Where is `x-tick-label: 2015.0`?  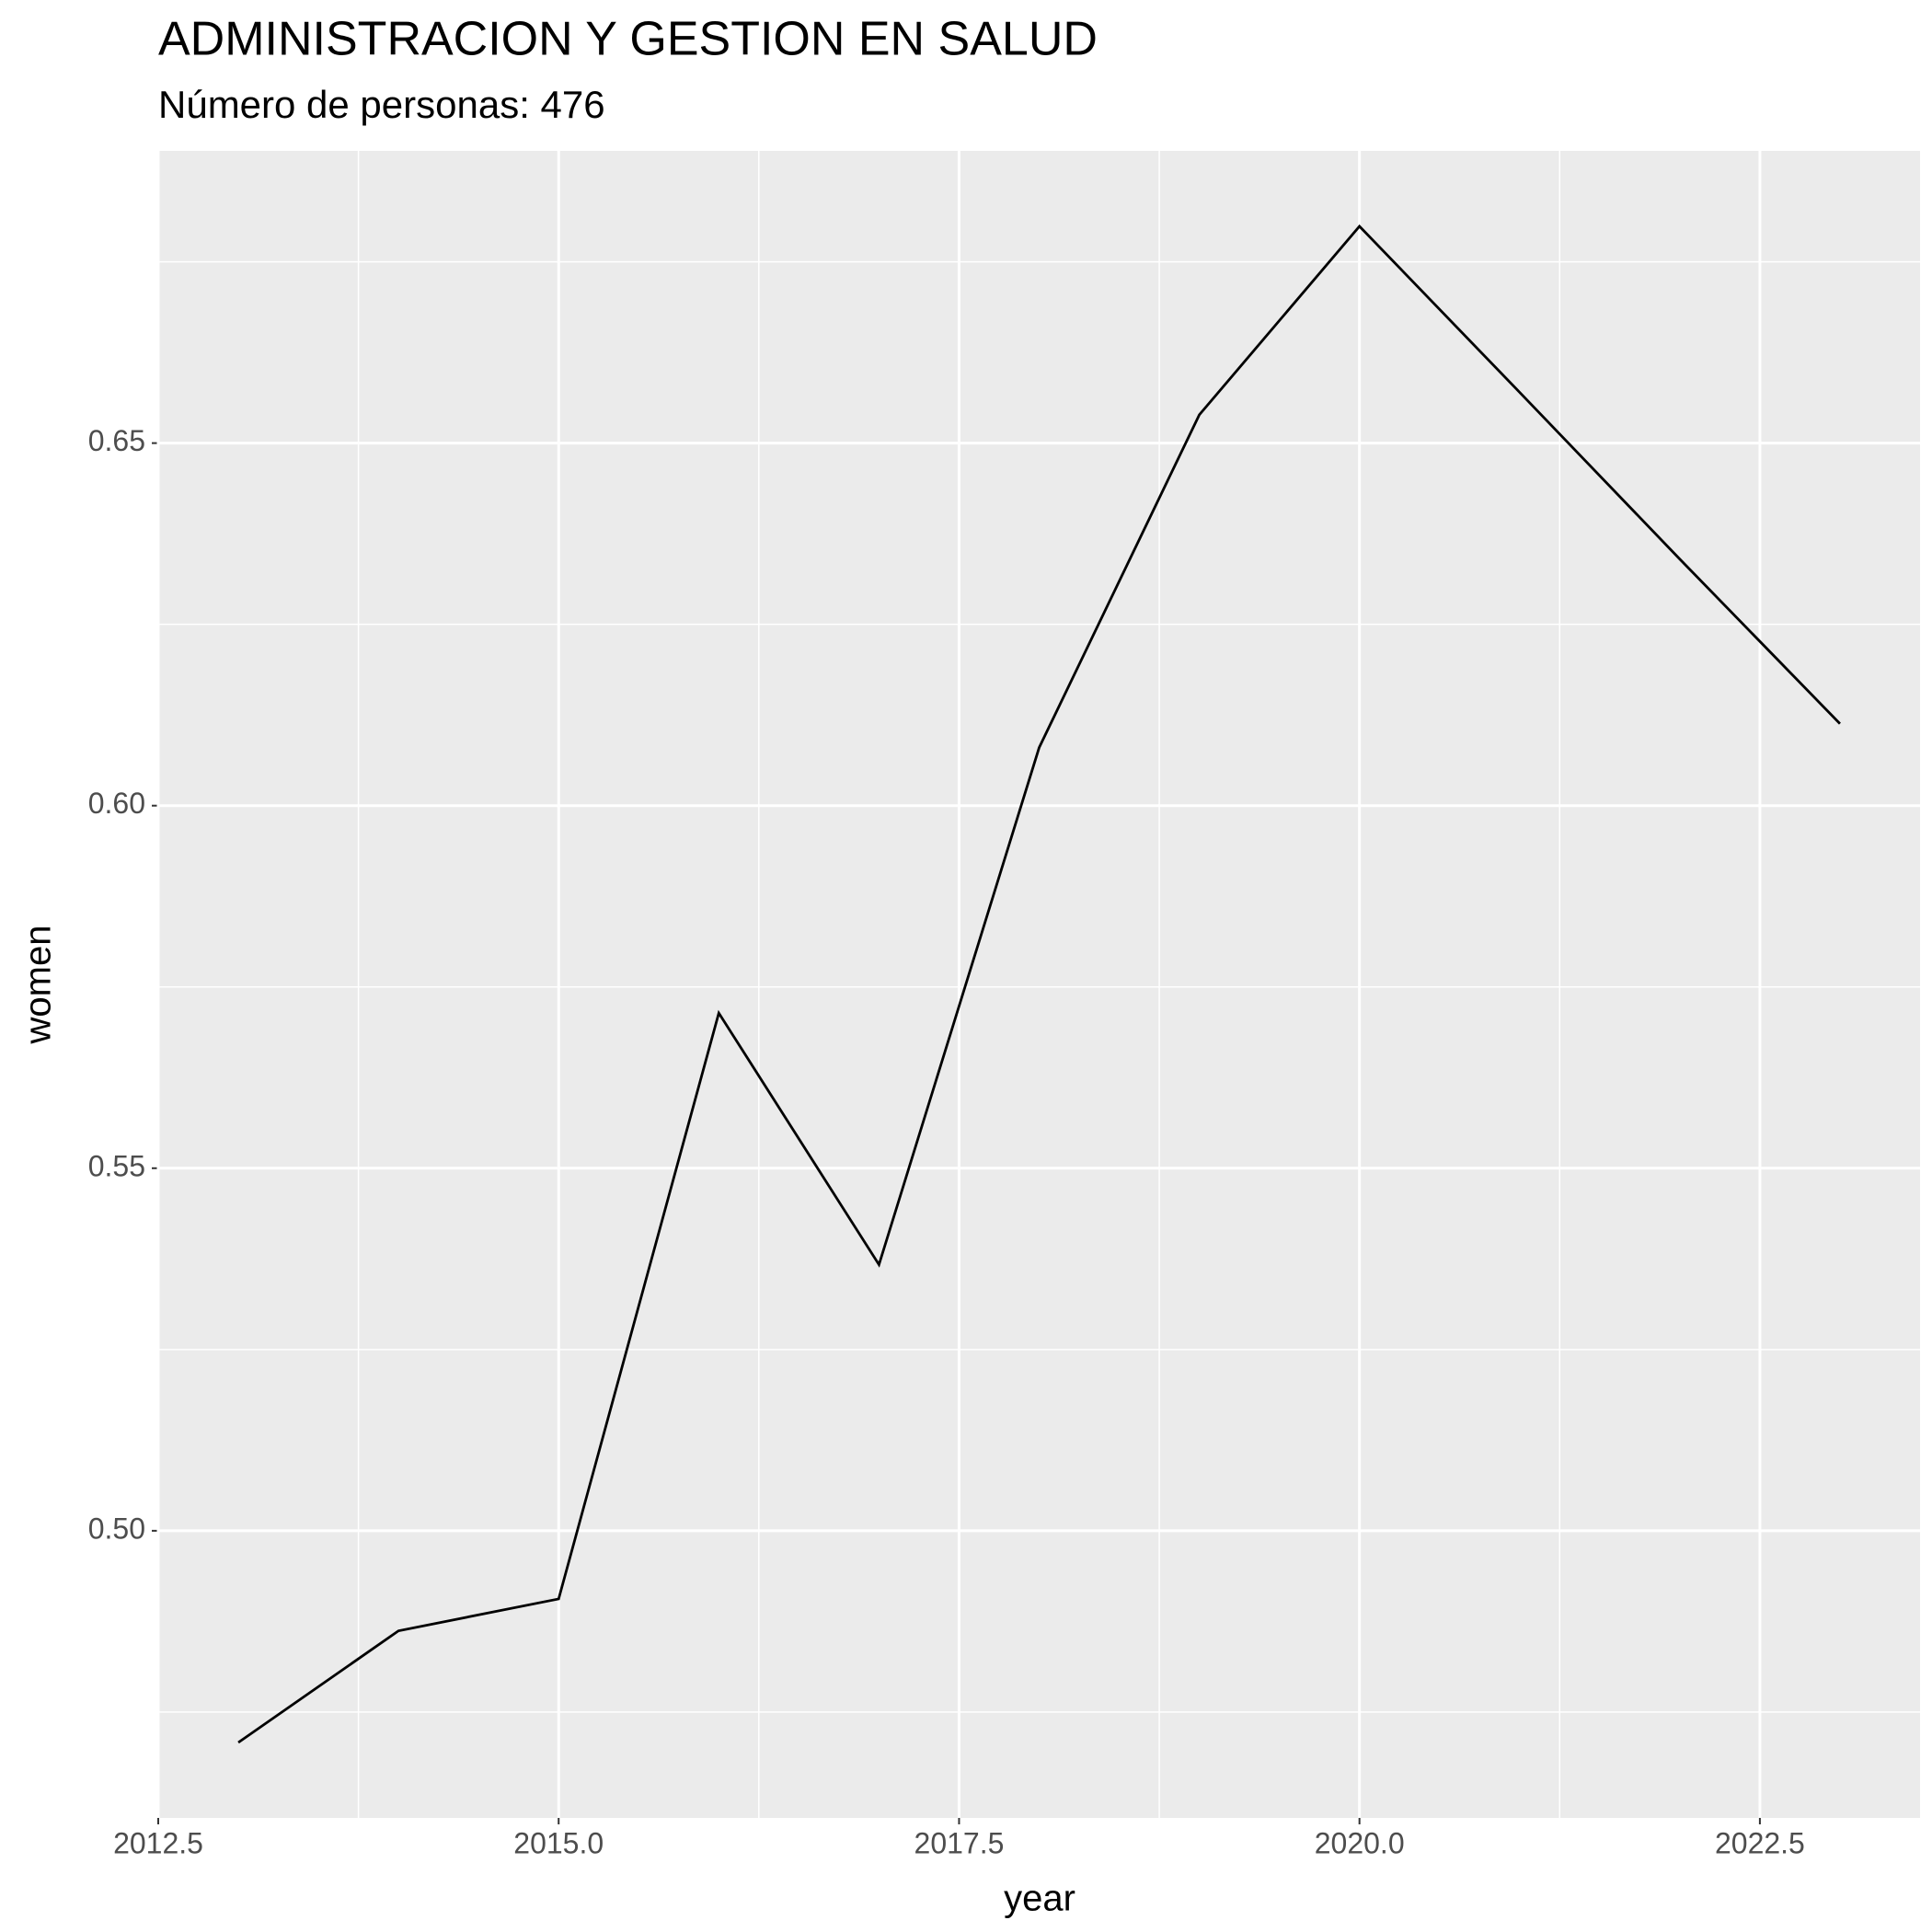
x-tick-label: 2015.0 is located at coordinates (558, 1842).